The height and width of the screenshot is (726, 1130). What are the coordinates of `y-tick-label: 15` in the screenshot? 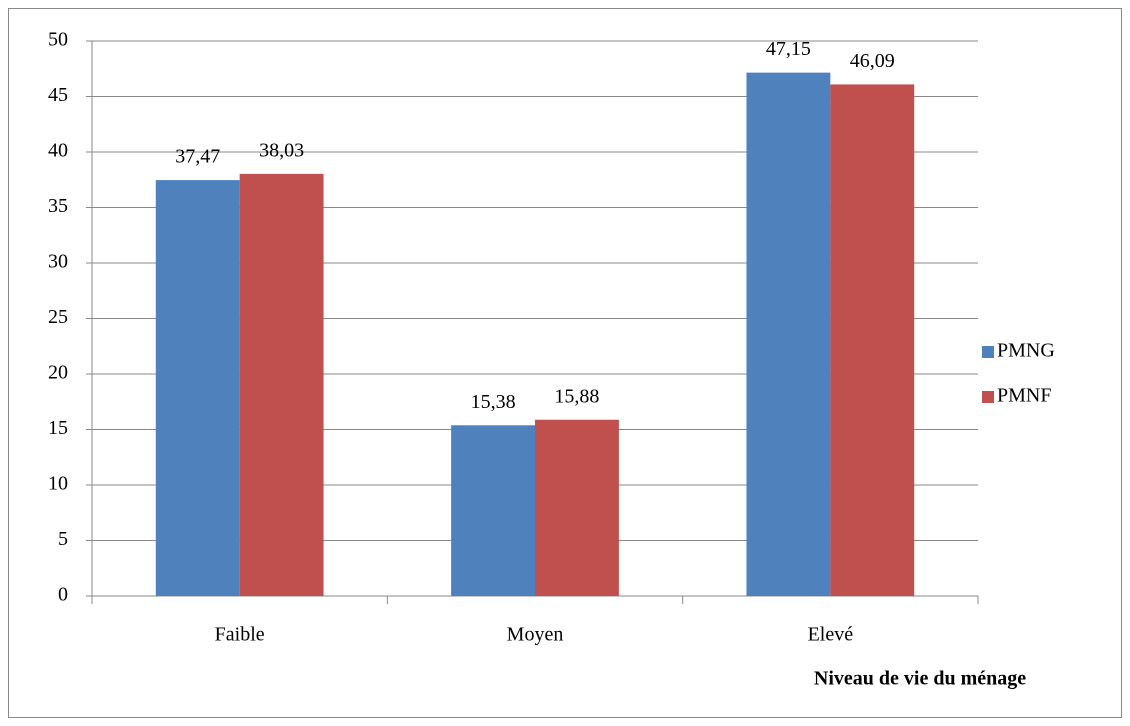 It's located at (58, 428).